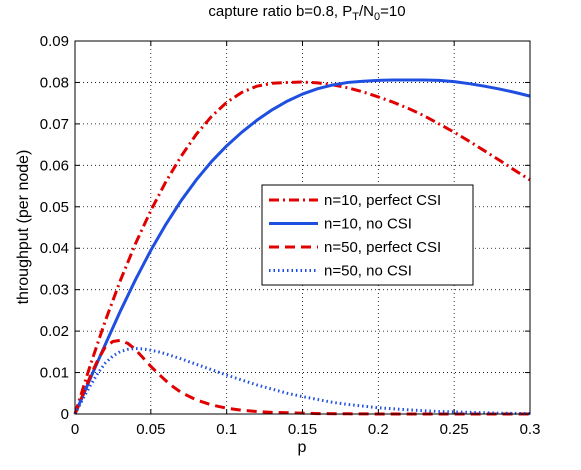 This screenshot has width=581, height=470. I want to click on legend-label-1: n=10, perfect CSI, so click(382, 200).